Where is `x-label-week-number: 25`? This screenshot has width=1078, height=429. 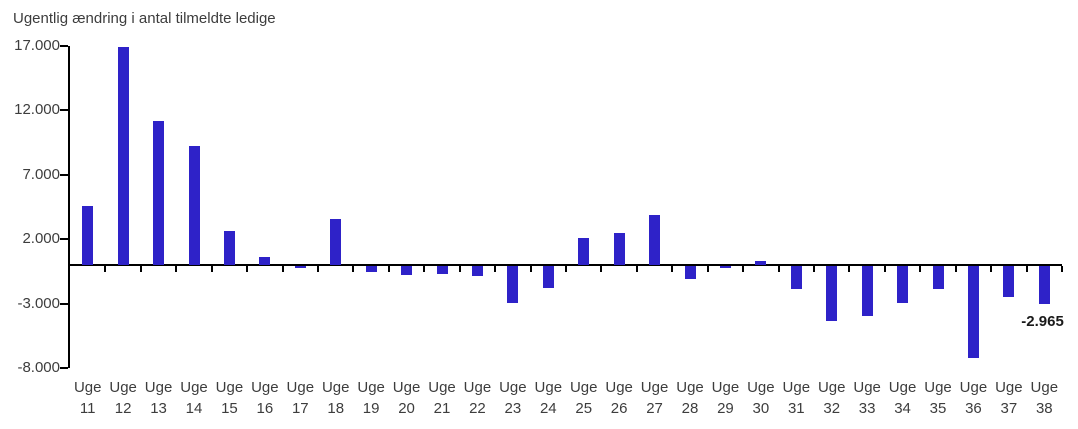
x-label-week-number: 25 is located at coordinates (584, 408).